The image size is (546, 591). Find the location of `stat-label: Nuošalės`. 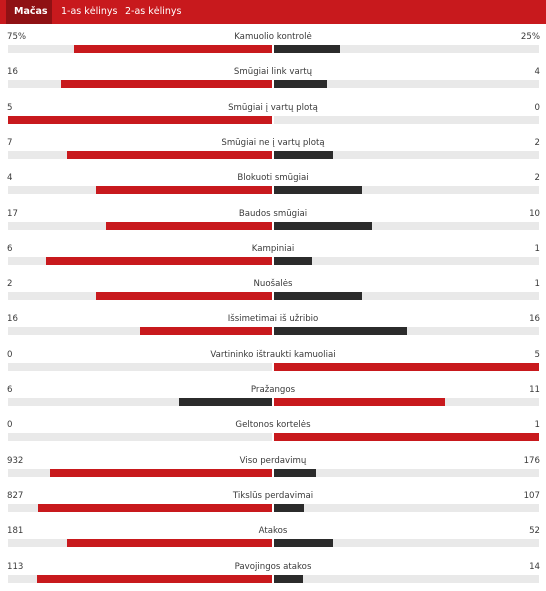

stat-label: Nuošalės is located at coordinates (273, 284).